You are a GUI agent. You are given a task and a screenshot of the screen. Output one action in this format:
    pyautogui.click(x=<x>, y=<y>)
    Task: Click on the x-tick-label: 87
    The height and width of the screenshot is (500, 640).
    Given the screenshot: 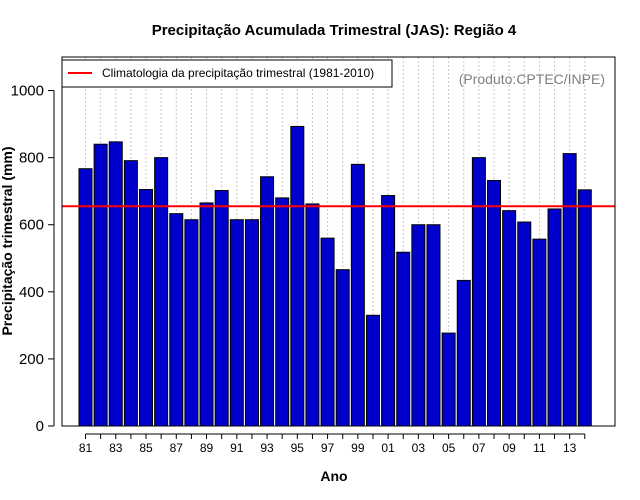 What is the action you would take?
    pyautogui.click(x=177, y=448)
    